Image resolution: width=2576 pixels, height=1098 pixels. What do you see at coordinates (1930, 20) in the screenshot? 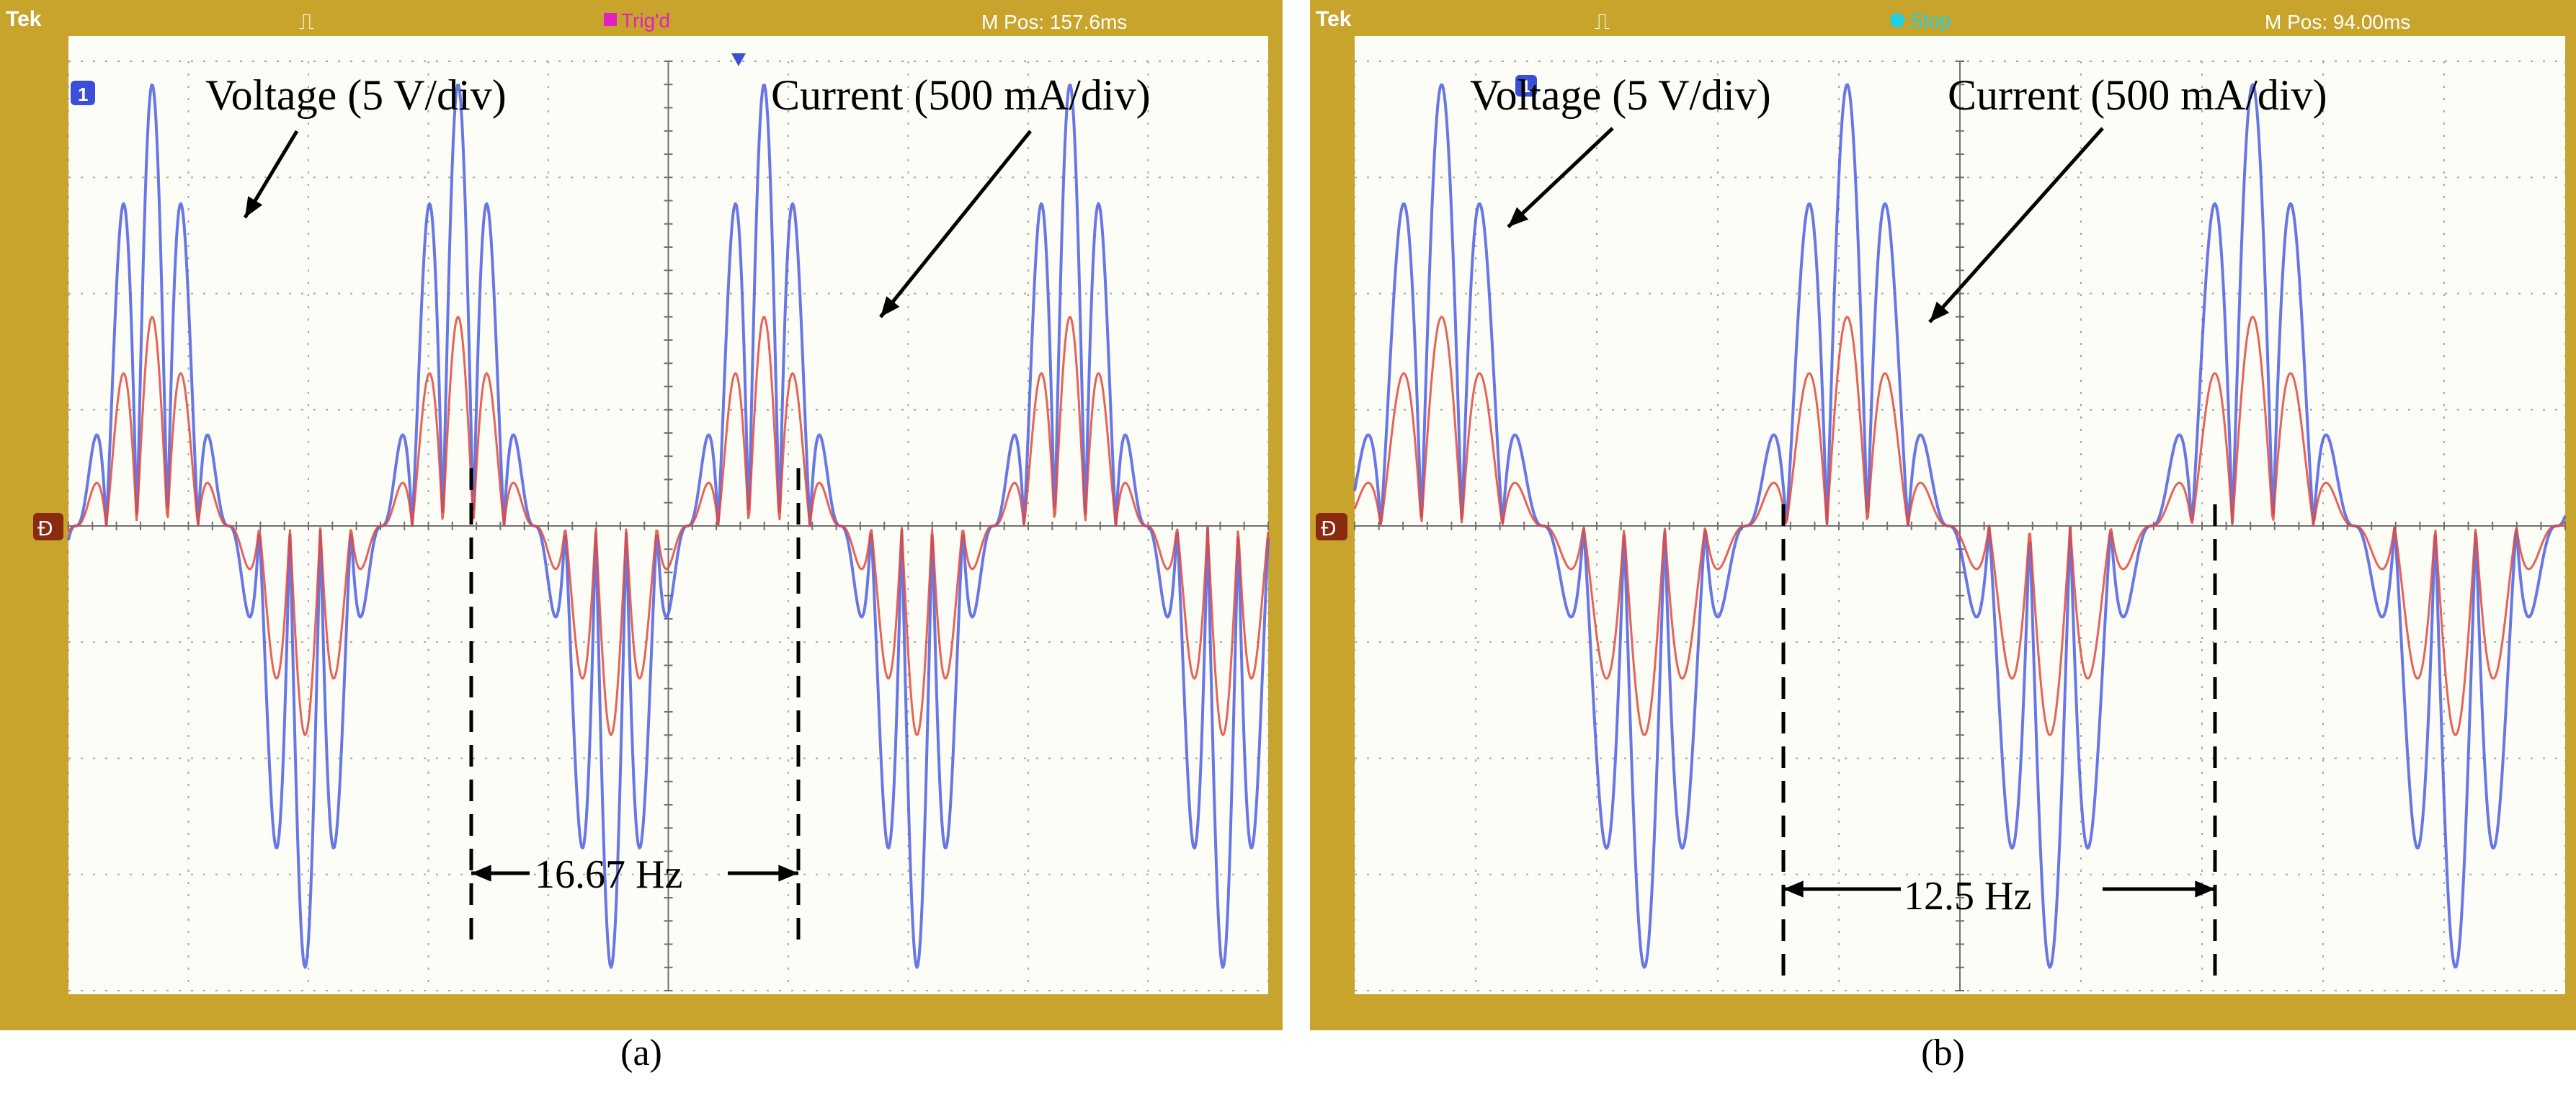
I see `acquisition-state: Stop` at bounding box center [1930, 20].